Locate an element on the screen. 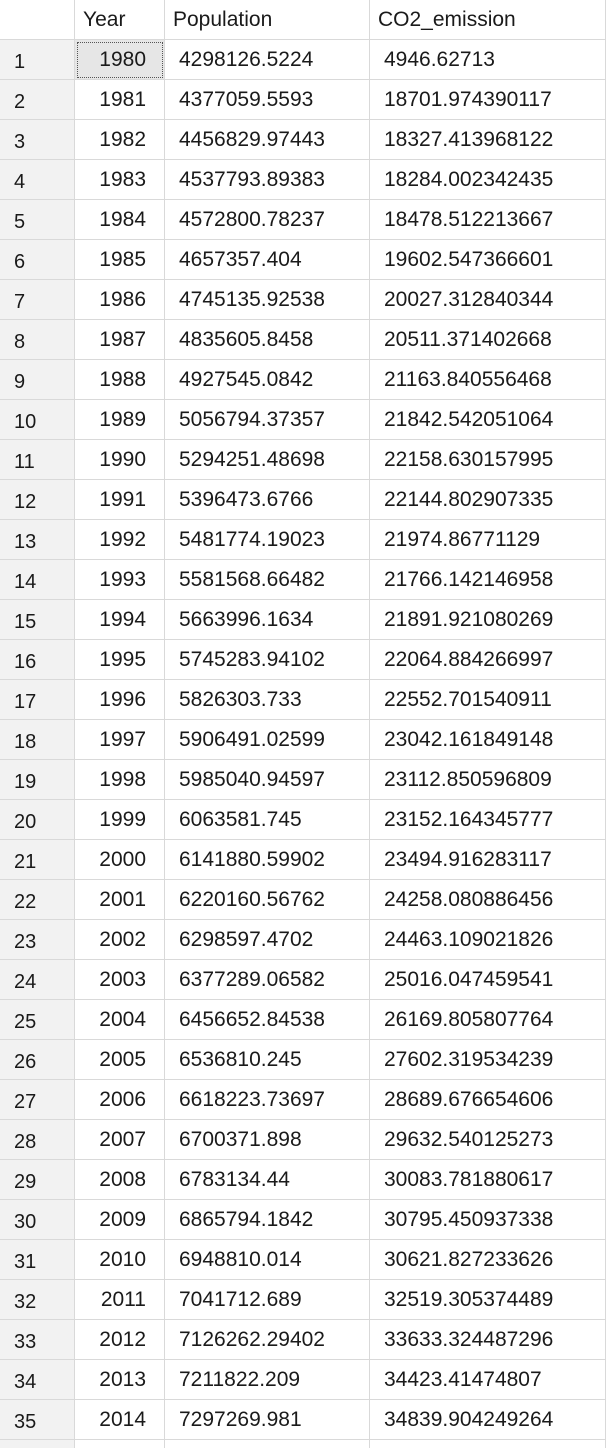  co2-emission-cell: 24463.109021826 is located at coordinates (488, 940).